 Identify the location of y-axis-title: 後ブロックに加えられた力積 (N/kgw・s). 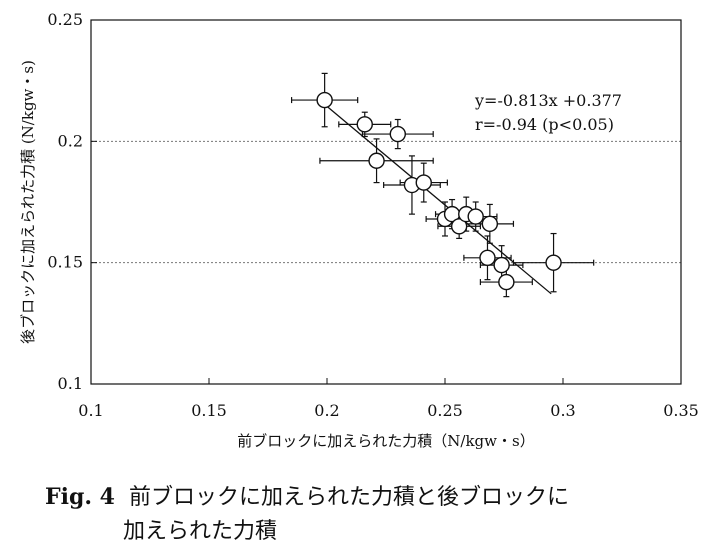
(28, 202).